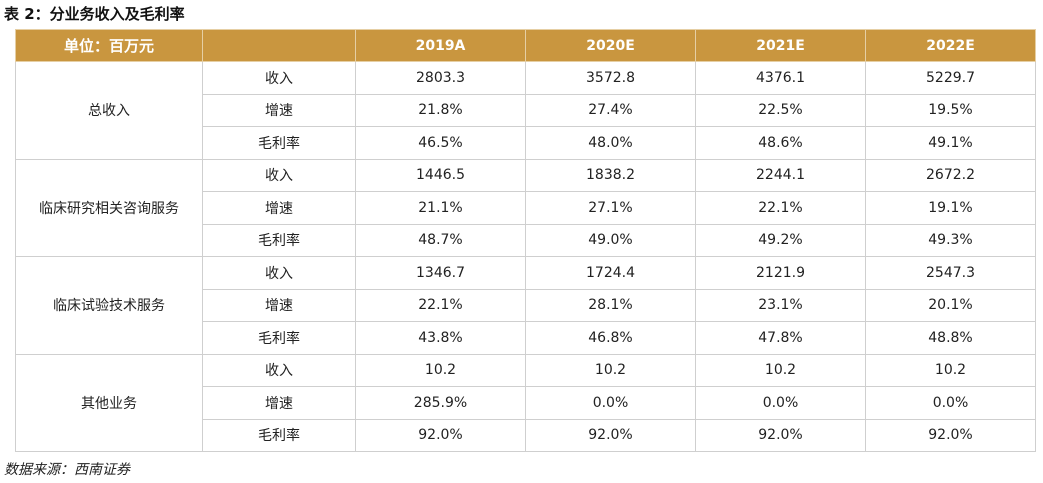 The image size is (1043, 483). I want to click on year-header: 2021E, so click(780, 45).